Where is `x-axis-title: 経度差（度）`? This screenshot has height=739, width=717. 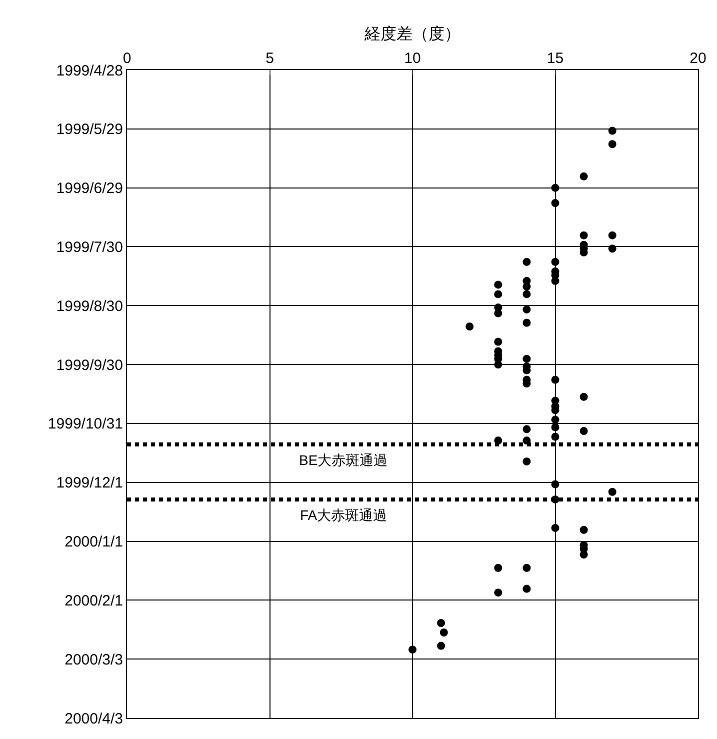
x-axis-title: 経度差（度） is located at coordinates (412, 33).